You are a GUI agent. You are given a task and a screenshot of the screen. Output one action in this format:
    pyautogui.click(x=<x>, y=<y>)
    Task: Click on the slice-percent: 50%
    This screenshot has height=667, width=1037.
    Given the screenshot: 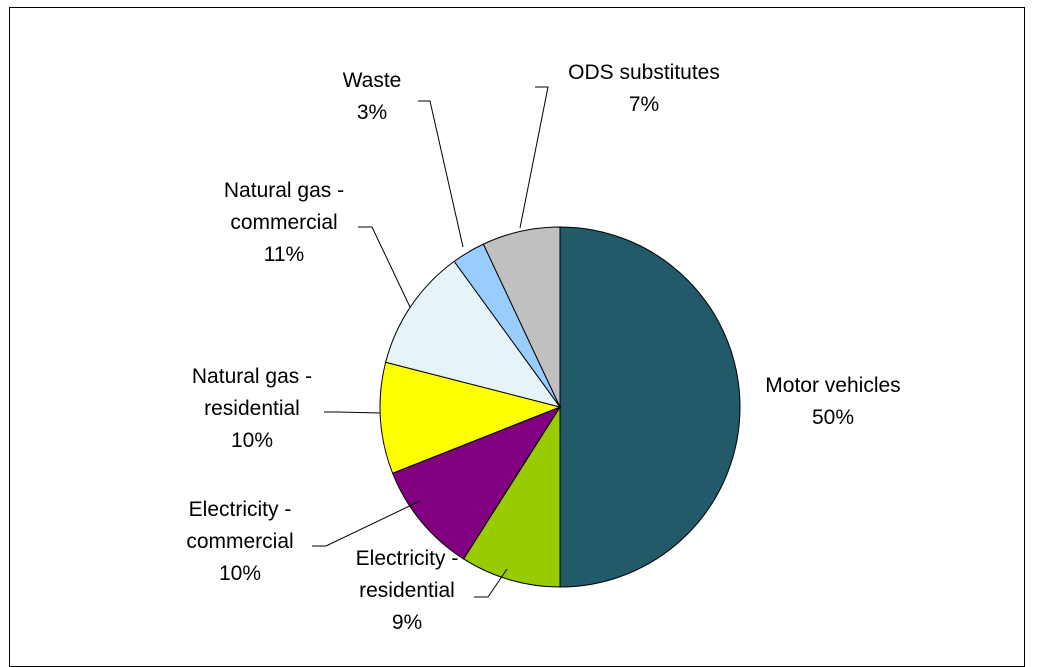 What is the action you would take?
    pyautogui.click(x=833, y=417)
    